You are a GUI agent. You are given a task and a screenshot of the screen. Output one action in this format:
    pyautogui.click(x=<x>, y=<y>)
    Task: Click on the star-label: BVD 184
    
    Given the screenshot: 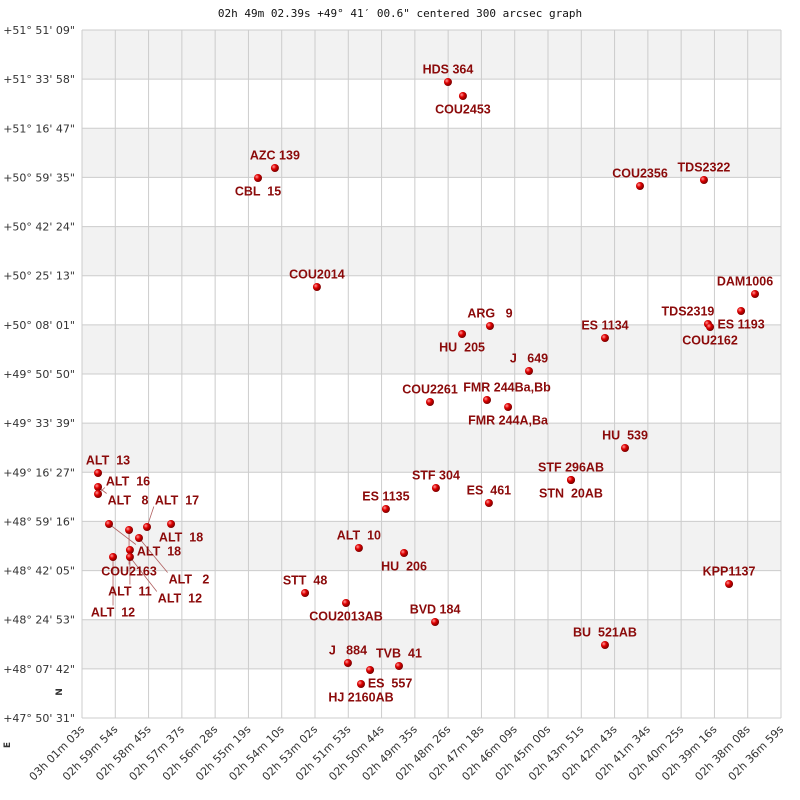 What is the action you would take?
    pyautogui.click(x=435, y=609)
    